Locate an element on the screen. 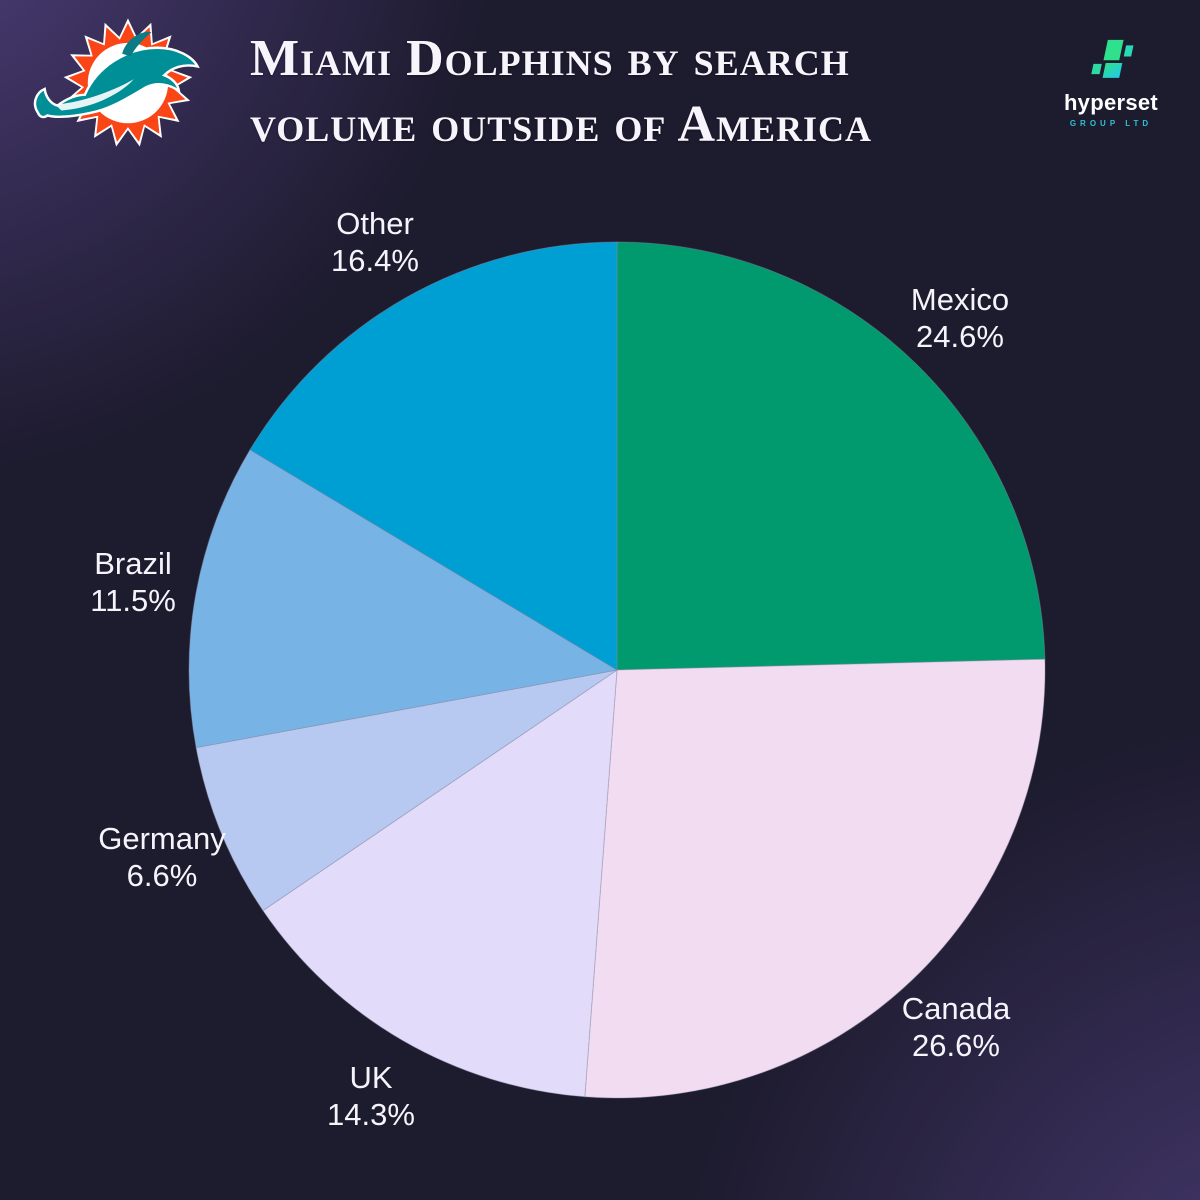 The image size is (1200, 1200). pie-label-percent: 14.3% is located at coordinates (371, 1114).